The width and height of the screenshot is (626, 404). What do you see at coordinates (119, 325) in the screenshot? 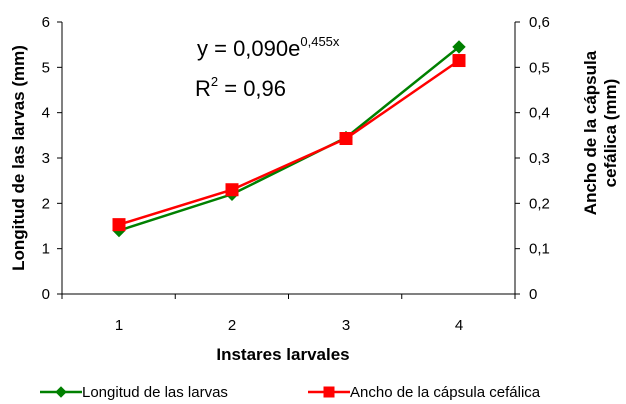
I see `x-tick-label: 1` at bounding box center [119, 325].